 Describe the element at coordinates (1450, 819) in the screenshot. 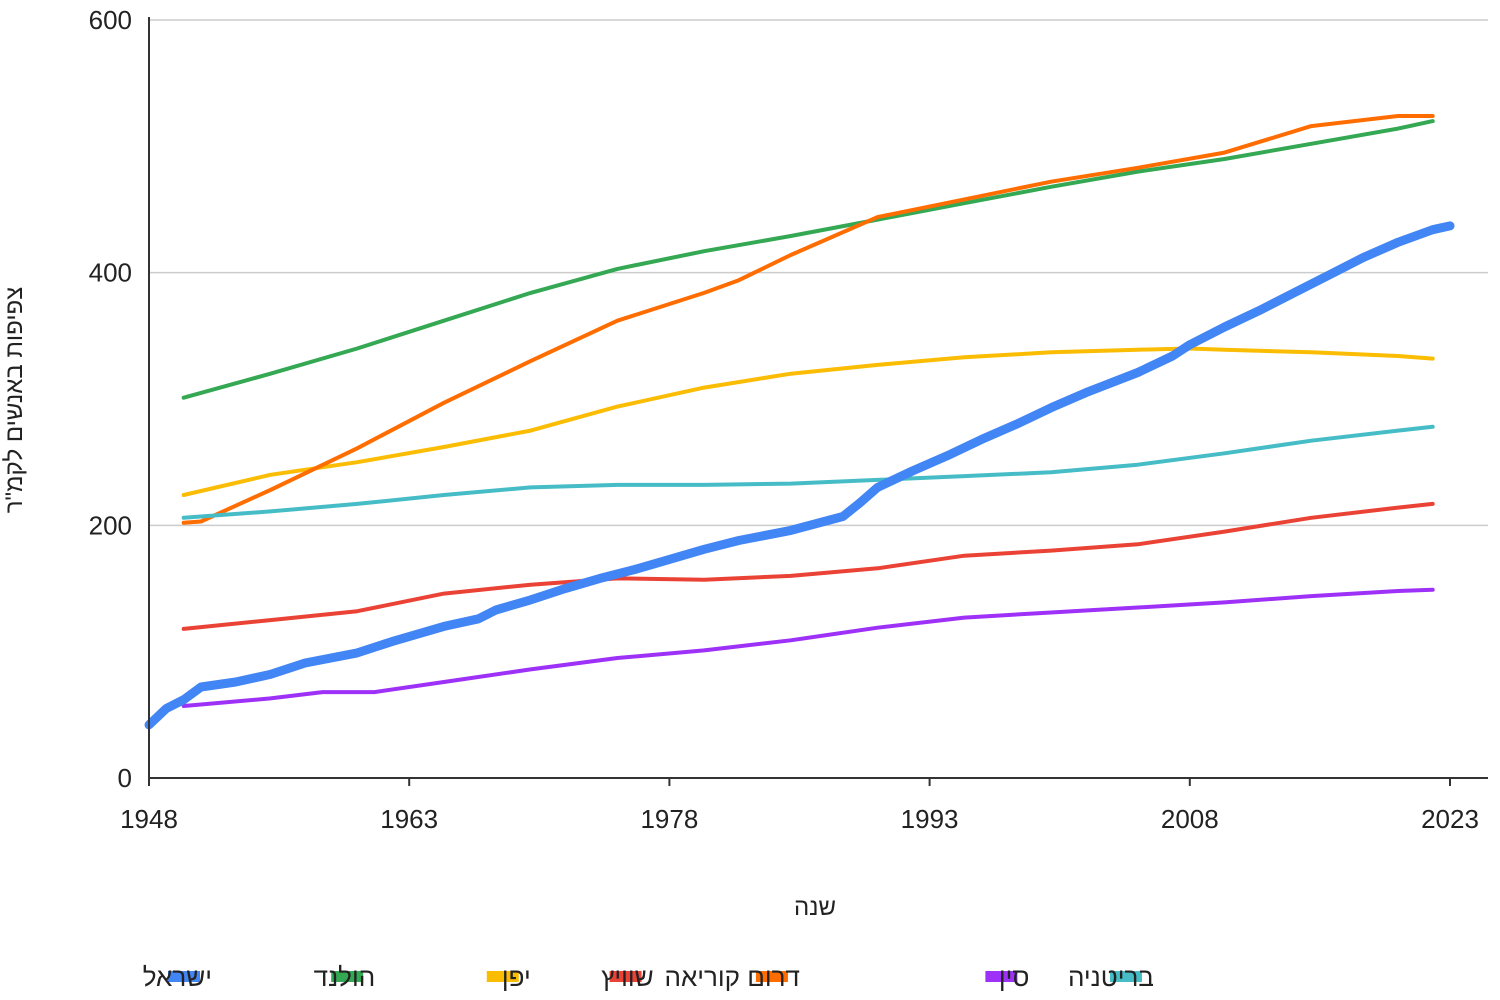

I see `x-tick-label: 2023` at that location.